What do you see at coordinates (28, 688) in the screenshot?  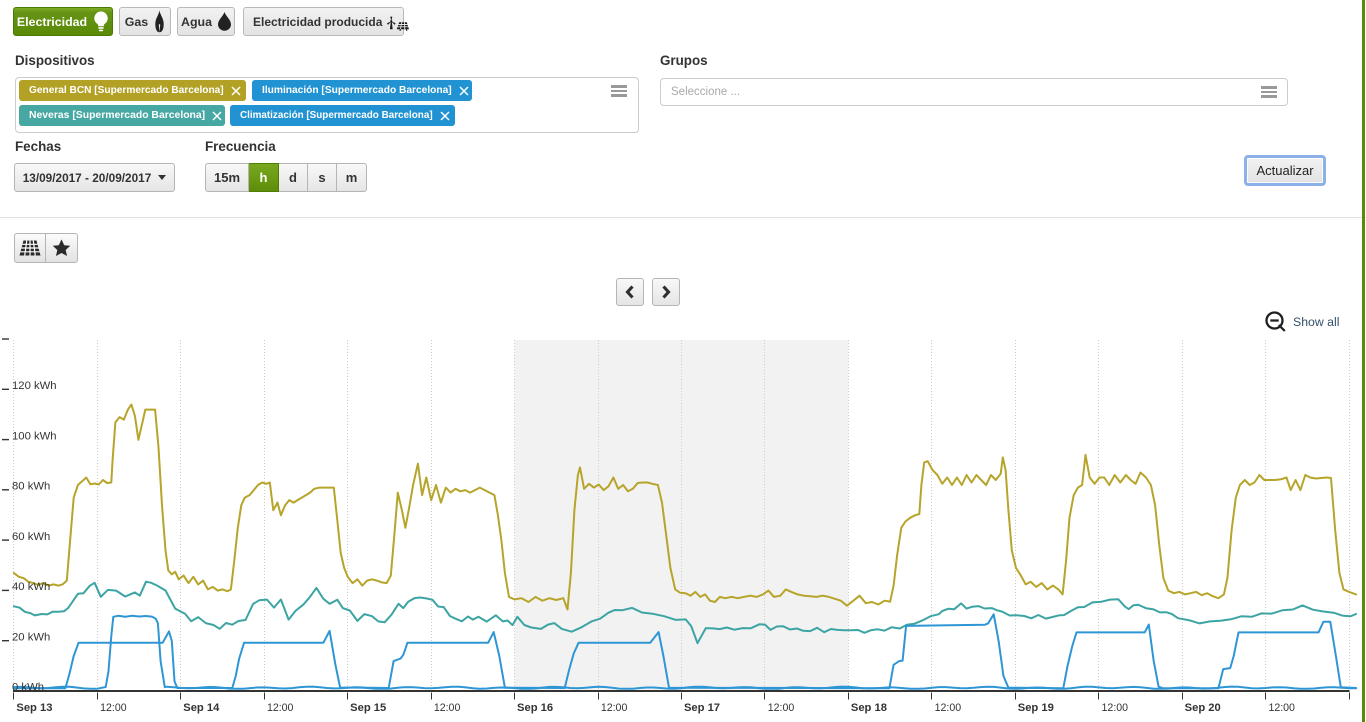 I see `svg-text: 0 kWh` at bounding box center [28, 688].